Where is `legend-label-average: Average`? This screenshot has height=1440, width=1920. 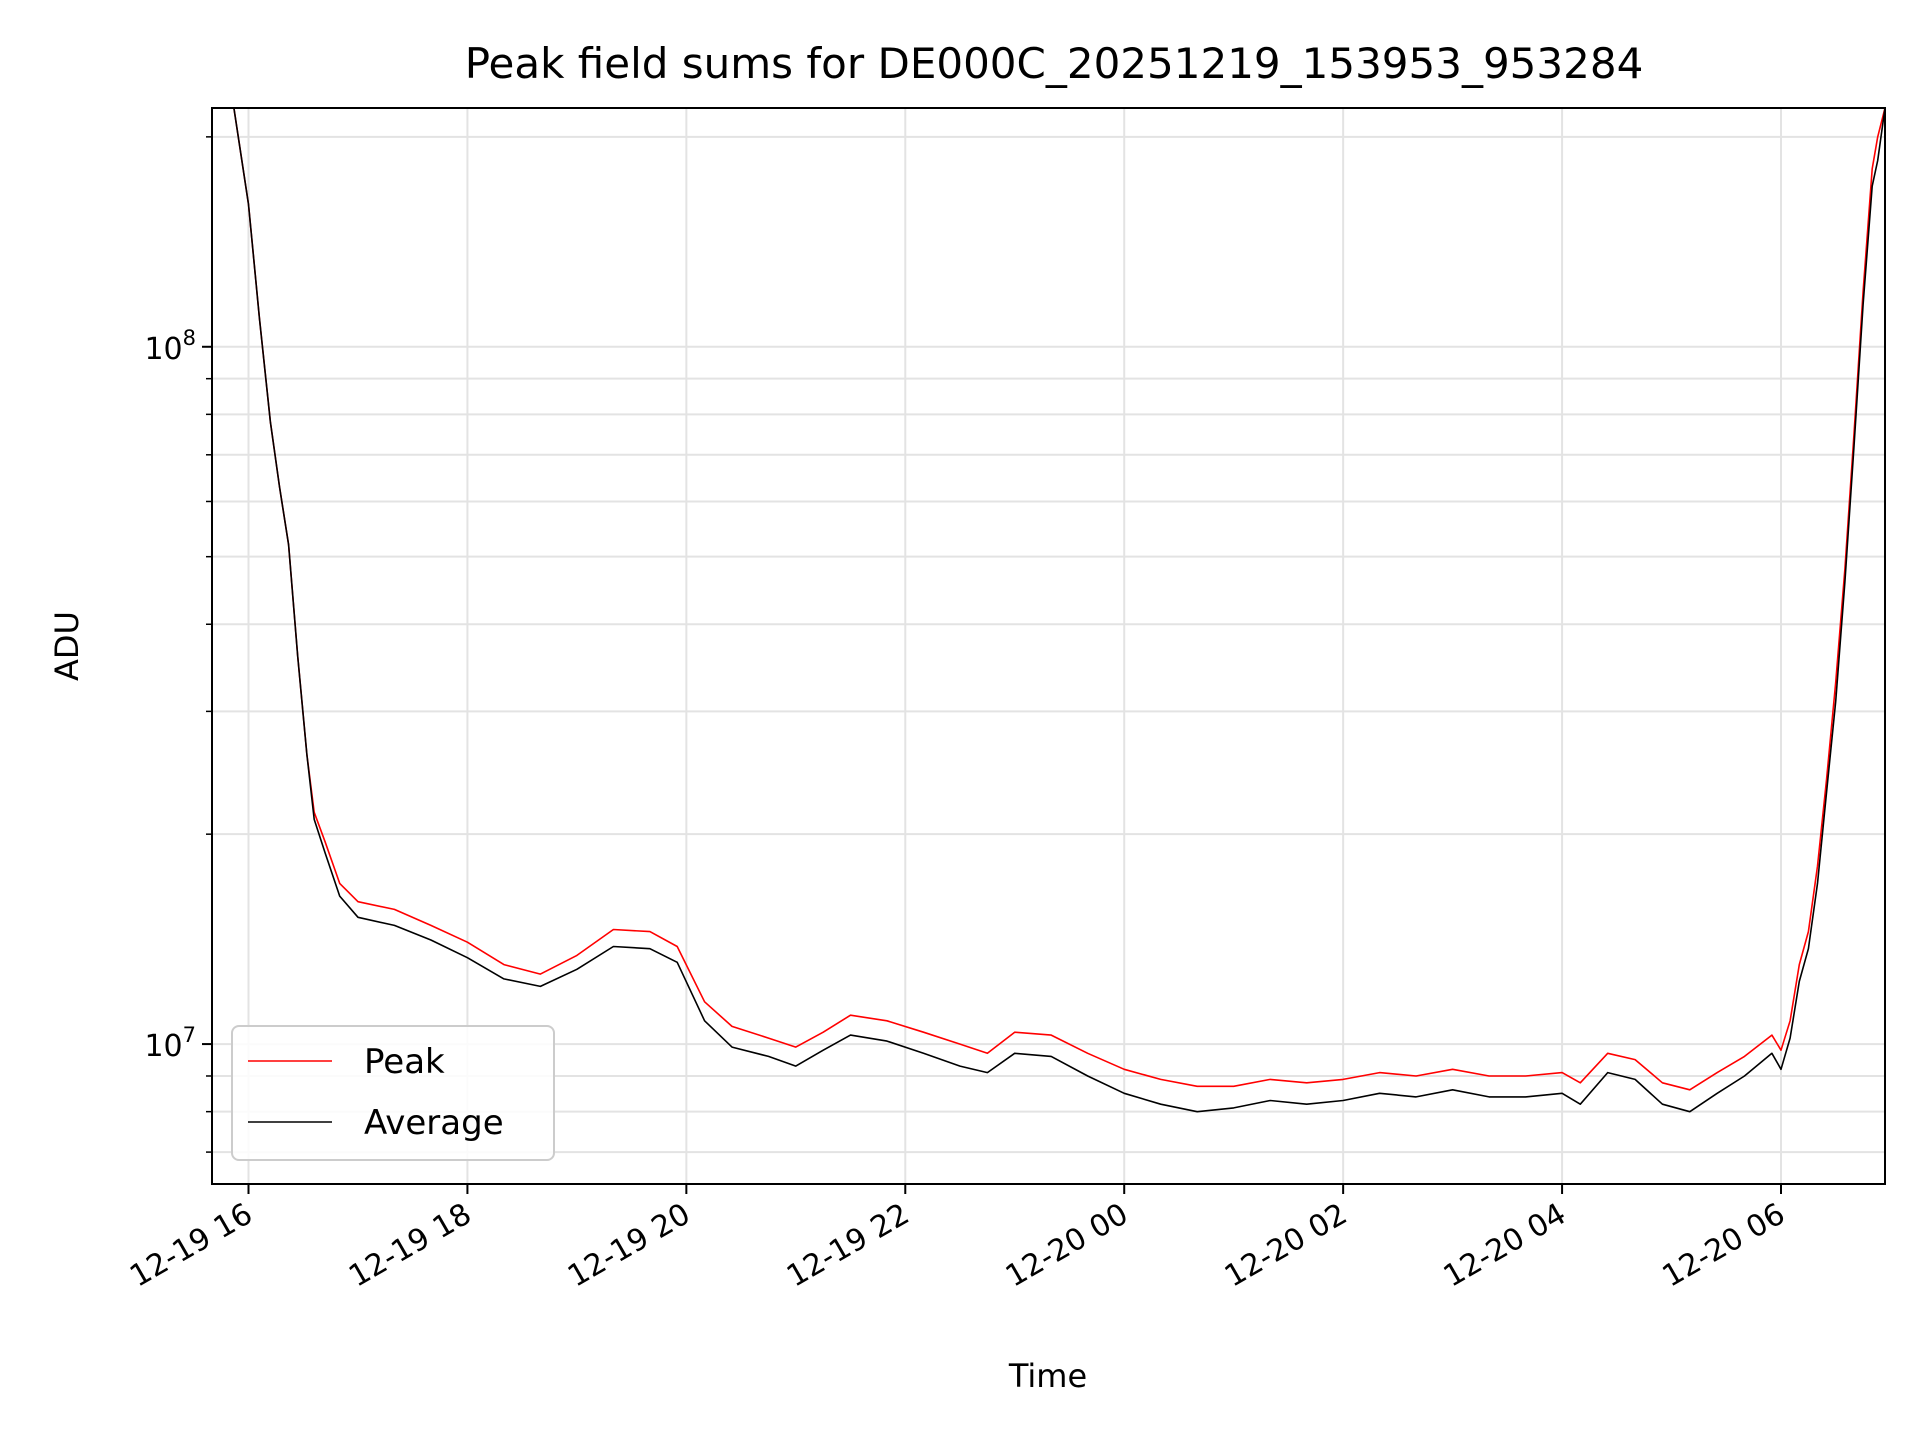
legend-label-average: Average is located at coordinates (434, 1123).